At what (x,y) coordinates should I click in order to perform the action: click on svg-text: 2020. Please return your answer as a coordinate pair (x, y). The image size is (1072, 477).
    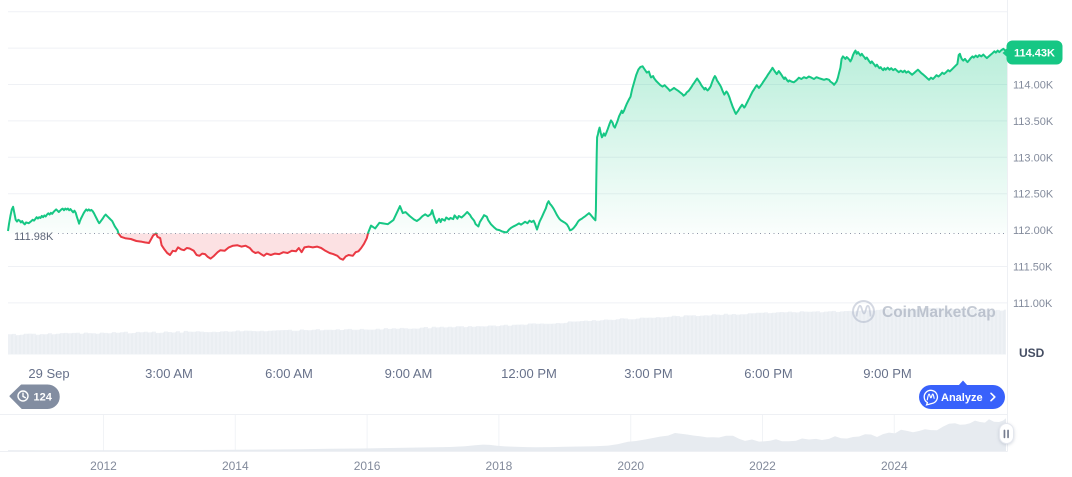
    Looking at the image, I should click on (630, 466).